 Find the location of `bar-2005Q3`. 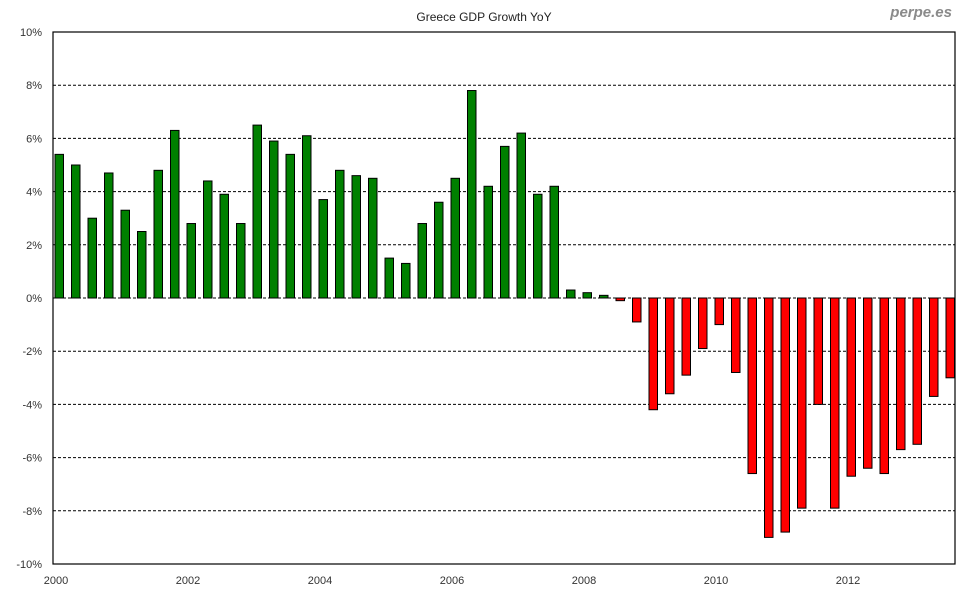

bar-2005Q3 is located at coordinates (422, 261).